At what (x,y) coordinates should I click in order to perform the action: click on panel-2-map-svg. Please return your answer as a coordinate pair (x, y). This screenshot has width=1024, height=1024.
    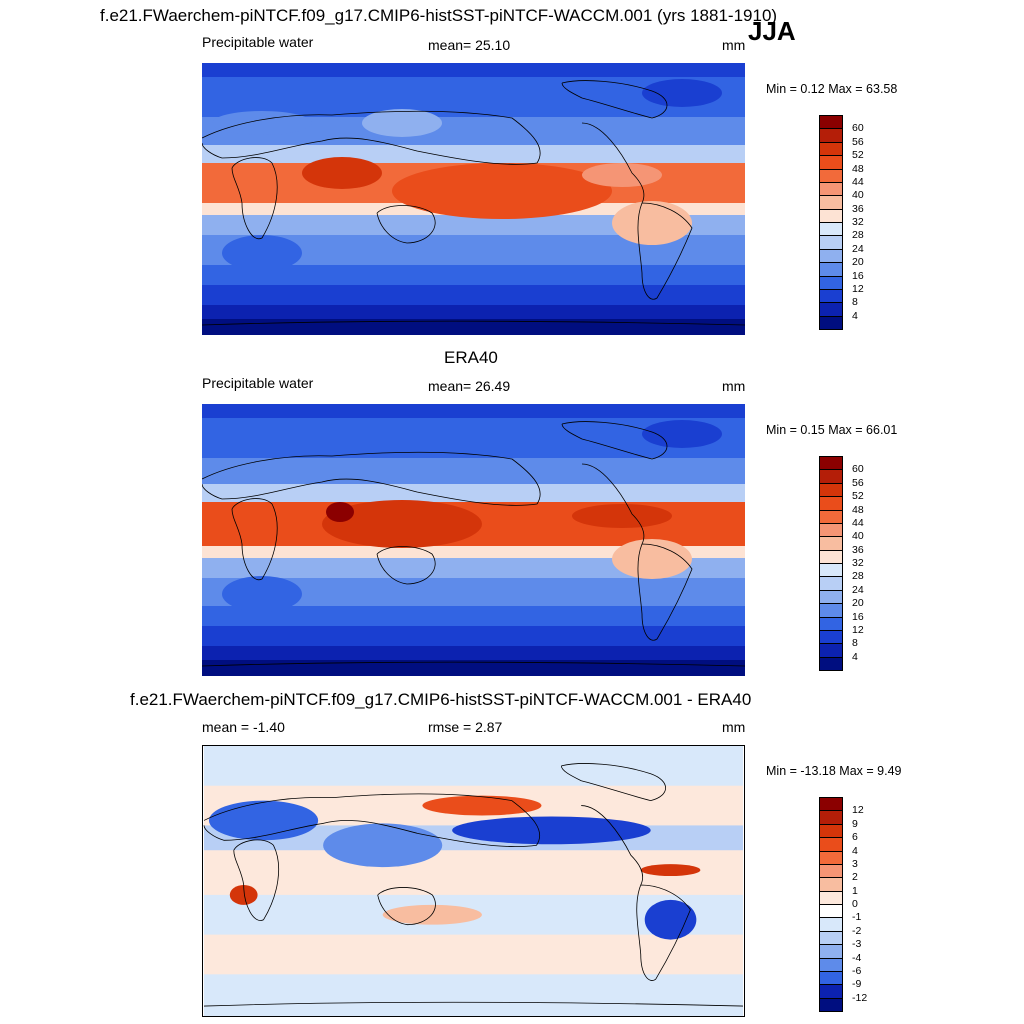
    Looking at the image, I should click on (473, 540).